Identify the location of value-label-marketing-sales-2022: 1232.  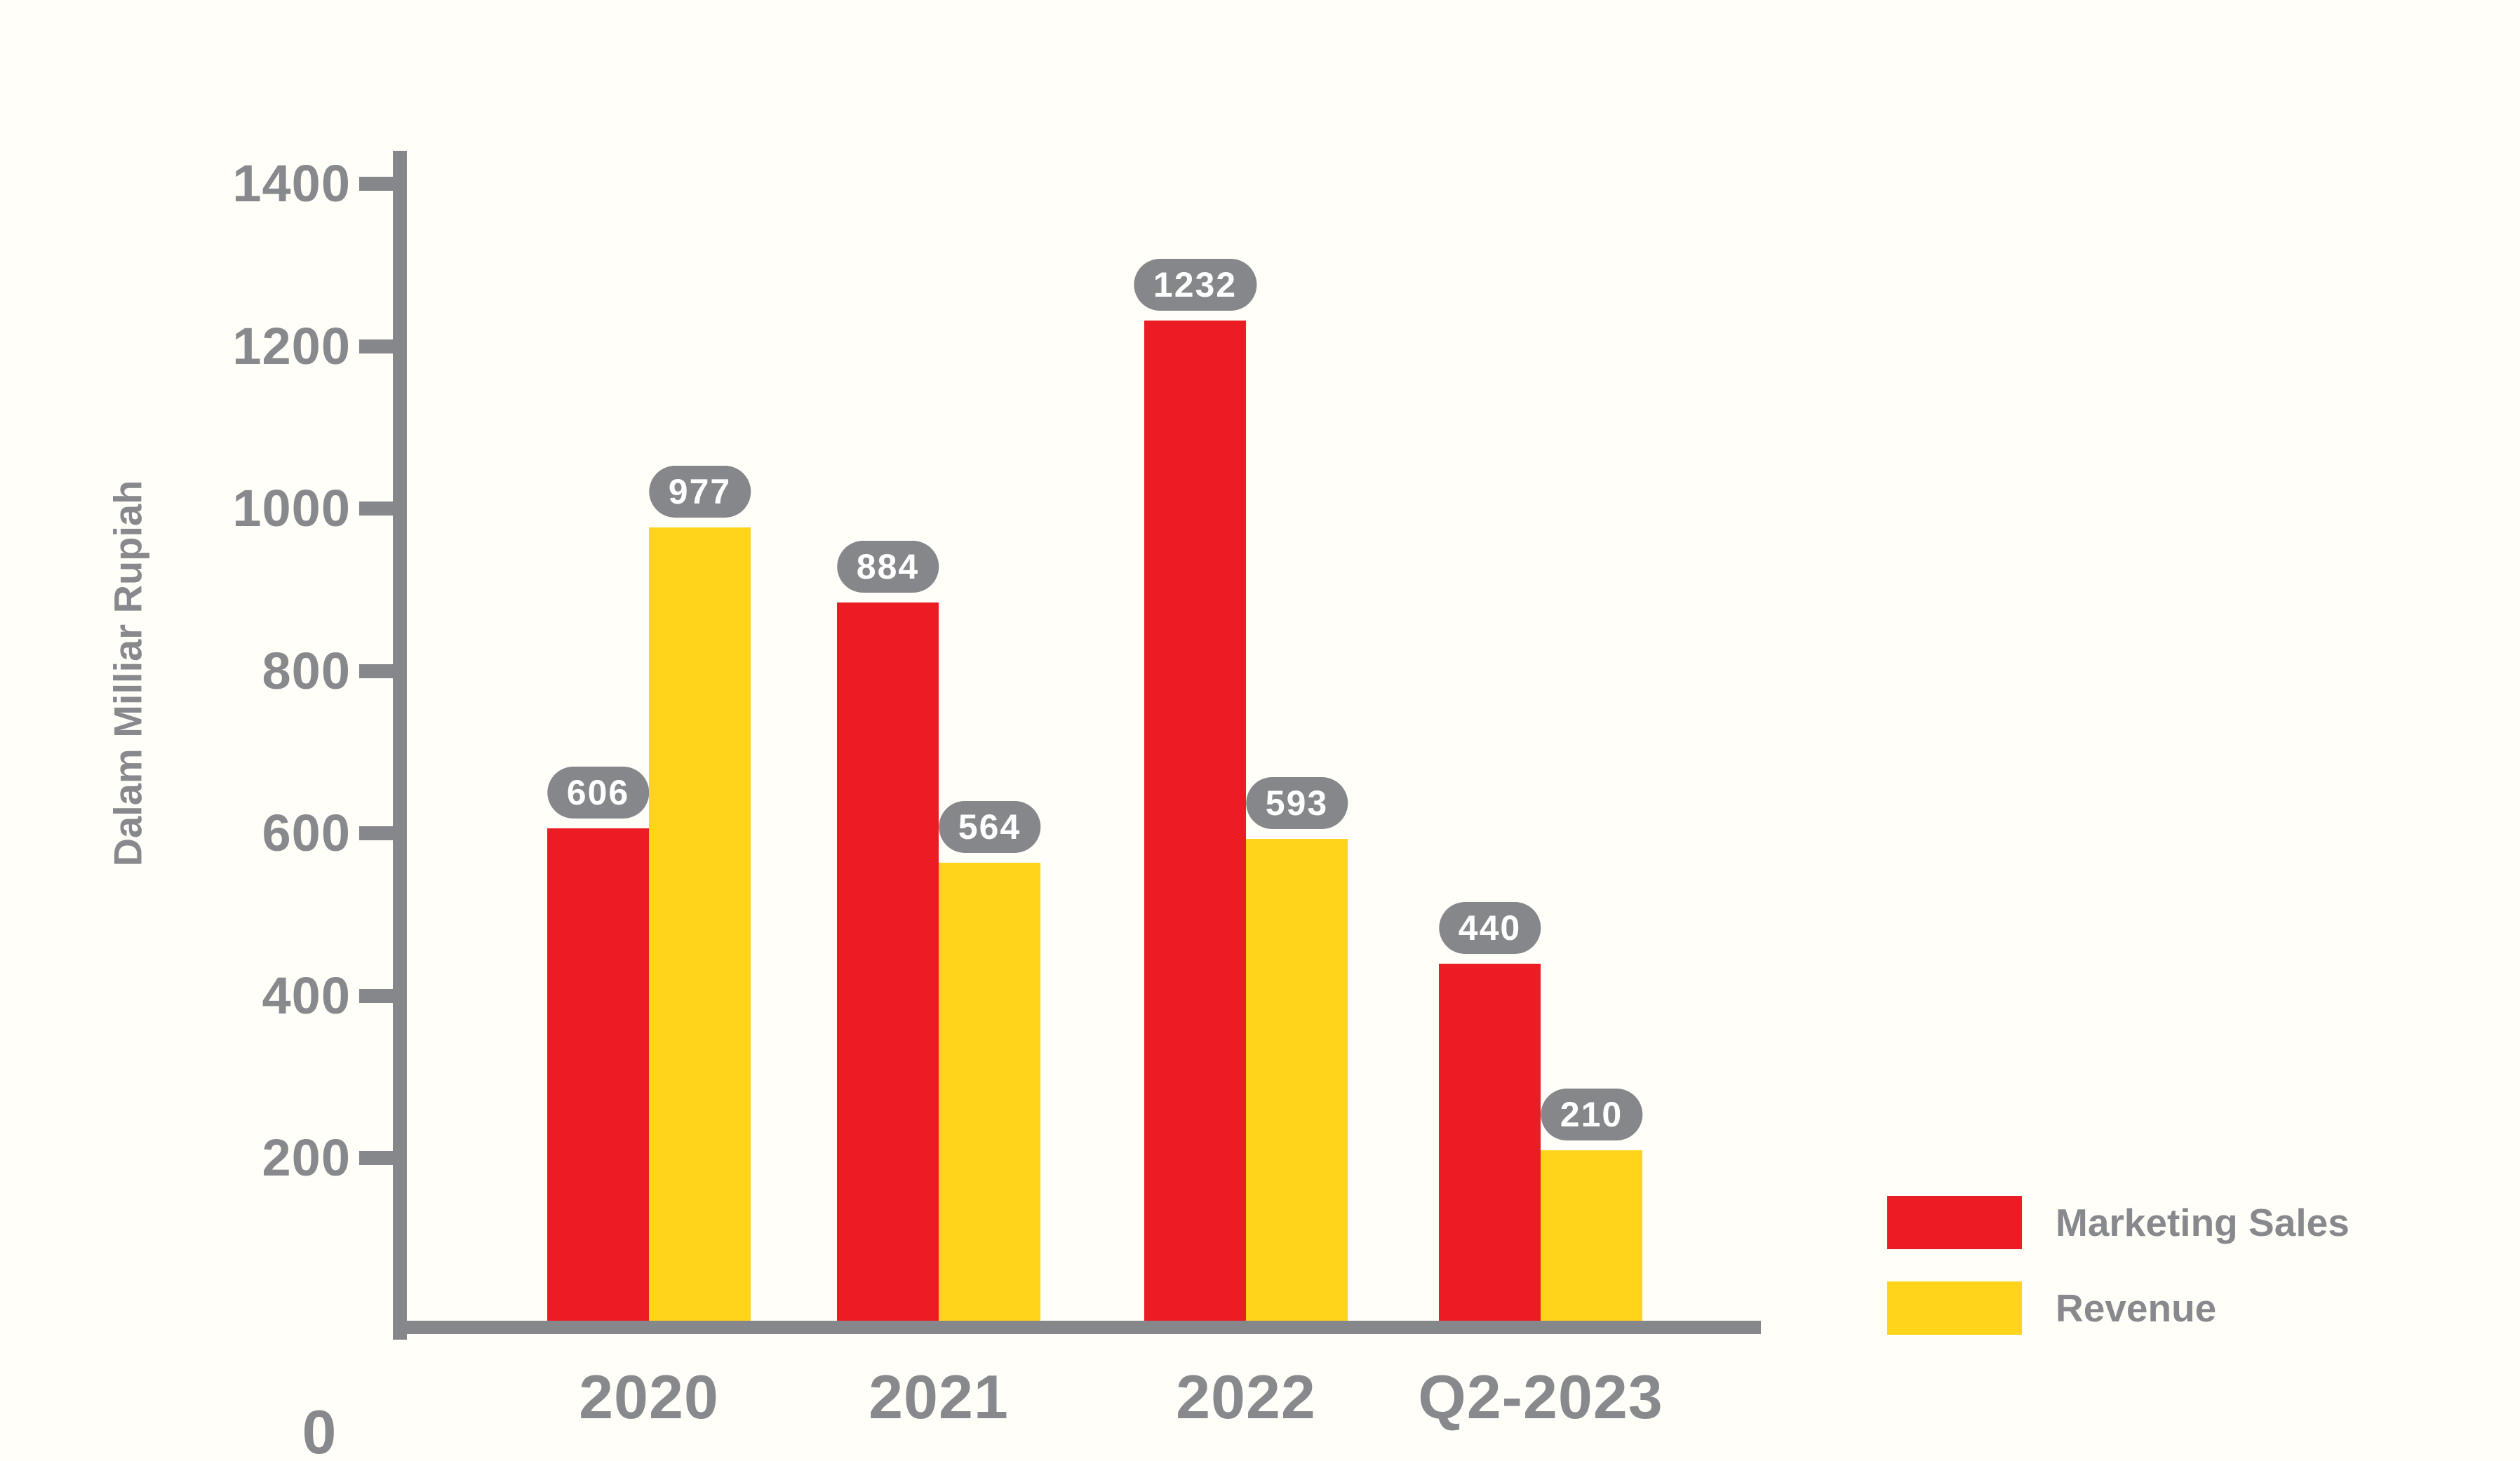
(1195, 284).